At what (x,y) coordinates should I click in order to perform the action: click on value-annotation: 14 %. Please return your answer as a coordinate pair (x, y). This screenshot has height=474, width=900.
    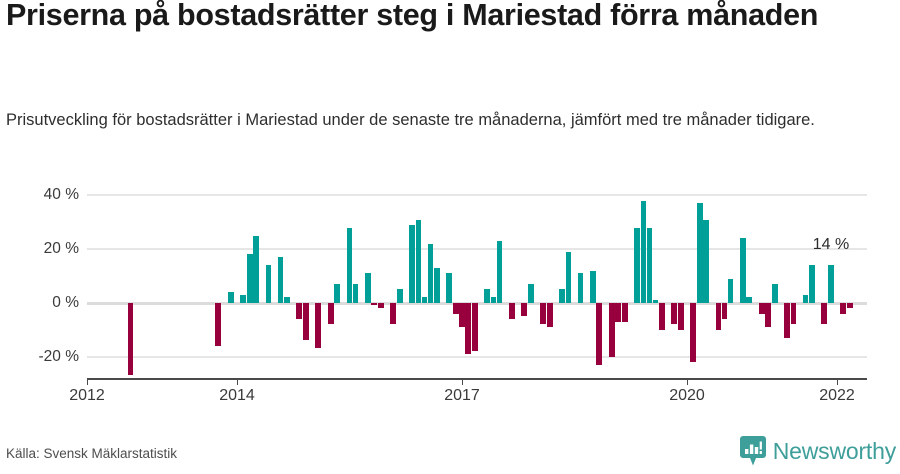
    Looking at the image, I should click on (831, 245).